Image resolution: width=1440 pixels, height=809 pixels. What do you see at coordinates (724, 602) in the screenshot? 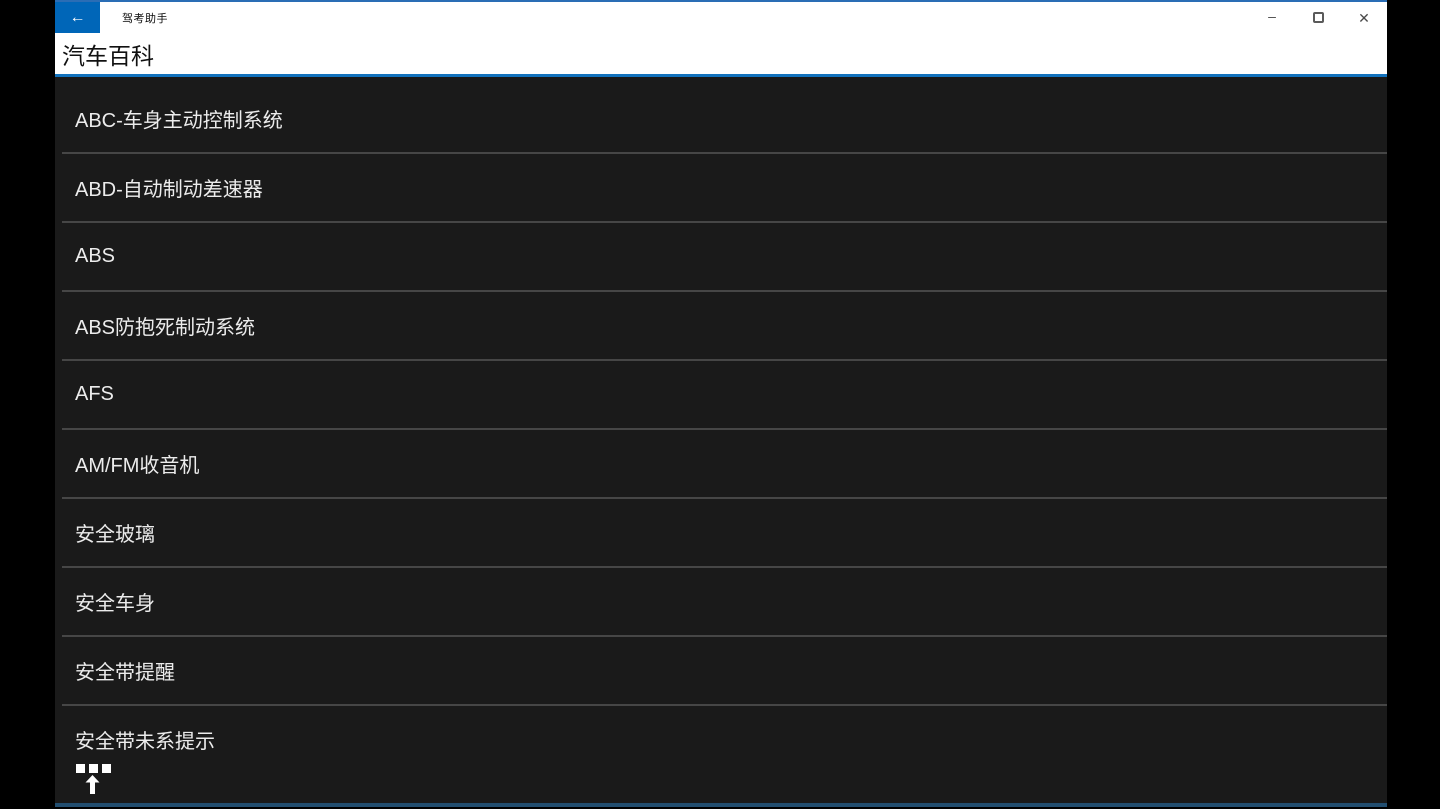
I see `list-item: 安全车身` at bounding box center [724, 602].